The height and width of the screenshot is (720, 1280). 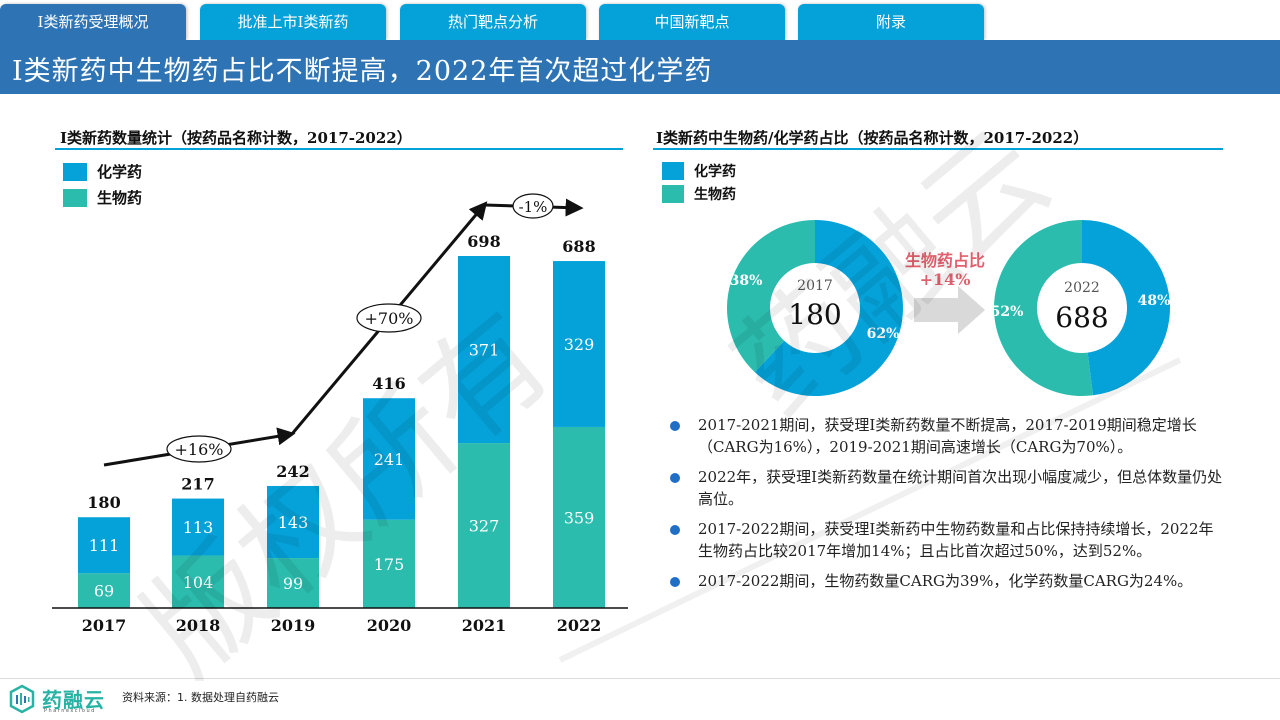 What do you see at coordinates (578, 246) in the screenshot?
I see `bar-total-2022: 688` at bounding box center [578, 246].